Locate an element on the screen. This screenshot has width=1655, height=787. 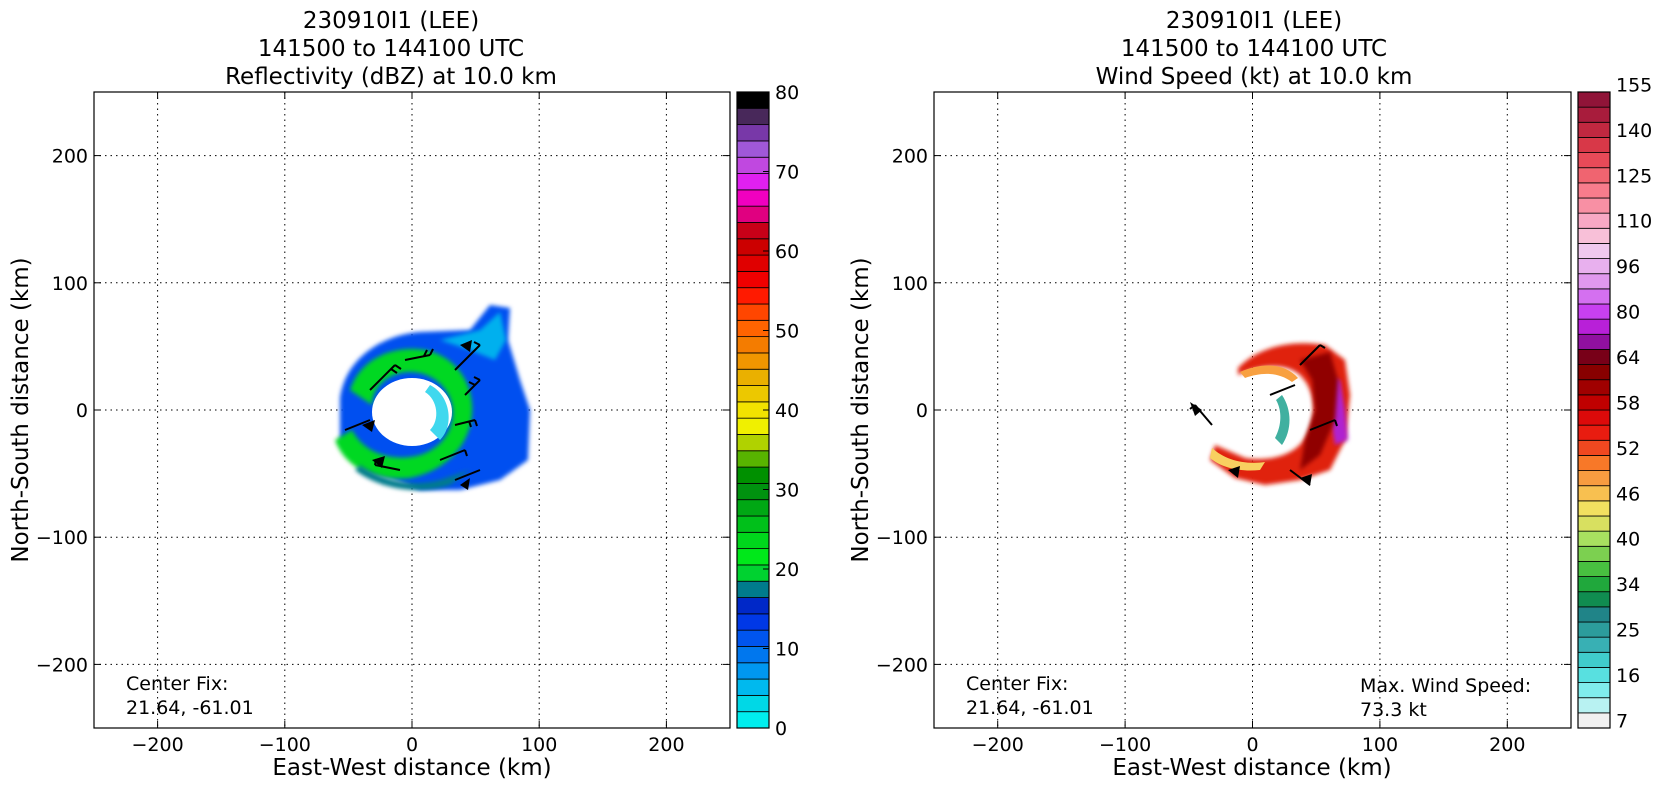
left-title-line-2: 141500 to 144100 UTC is located at coordinates (391, 49).